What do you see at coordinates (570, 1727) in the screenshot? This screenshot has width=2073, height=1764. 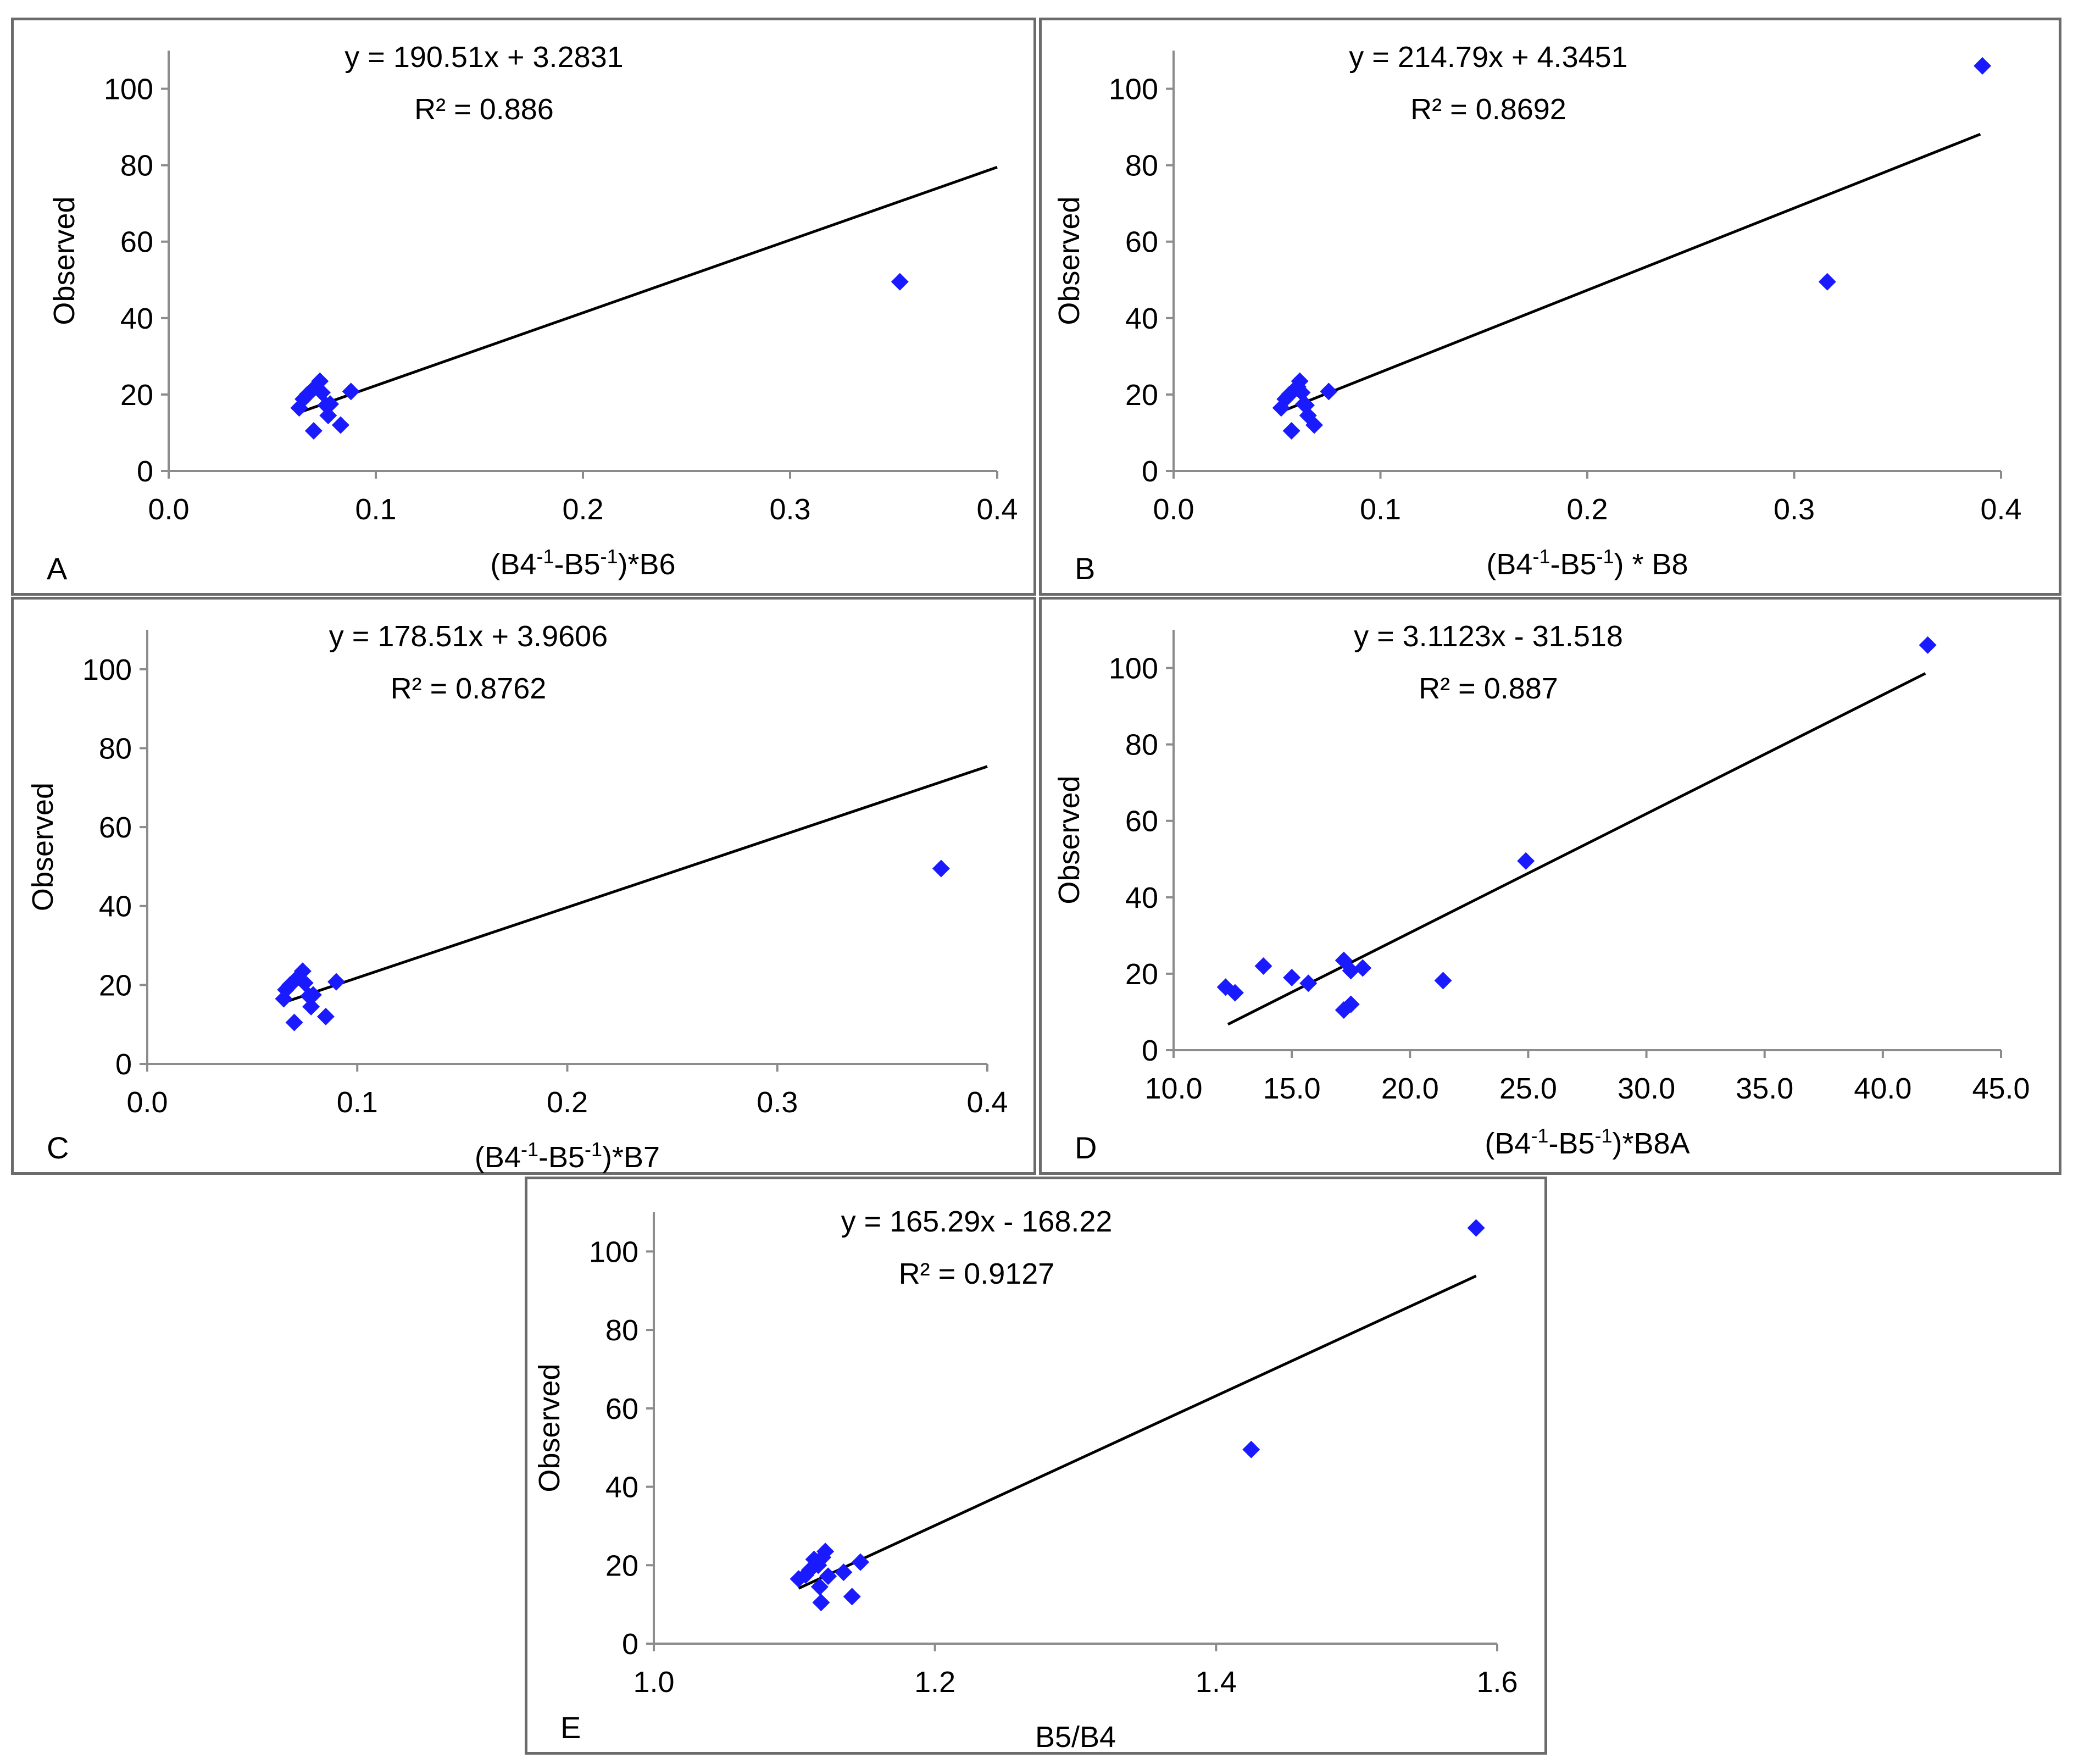 I see `panel-letter: E` at bounding box center [570, 1727].